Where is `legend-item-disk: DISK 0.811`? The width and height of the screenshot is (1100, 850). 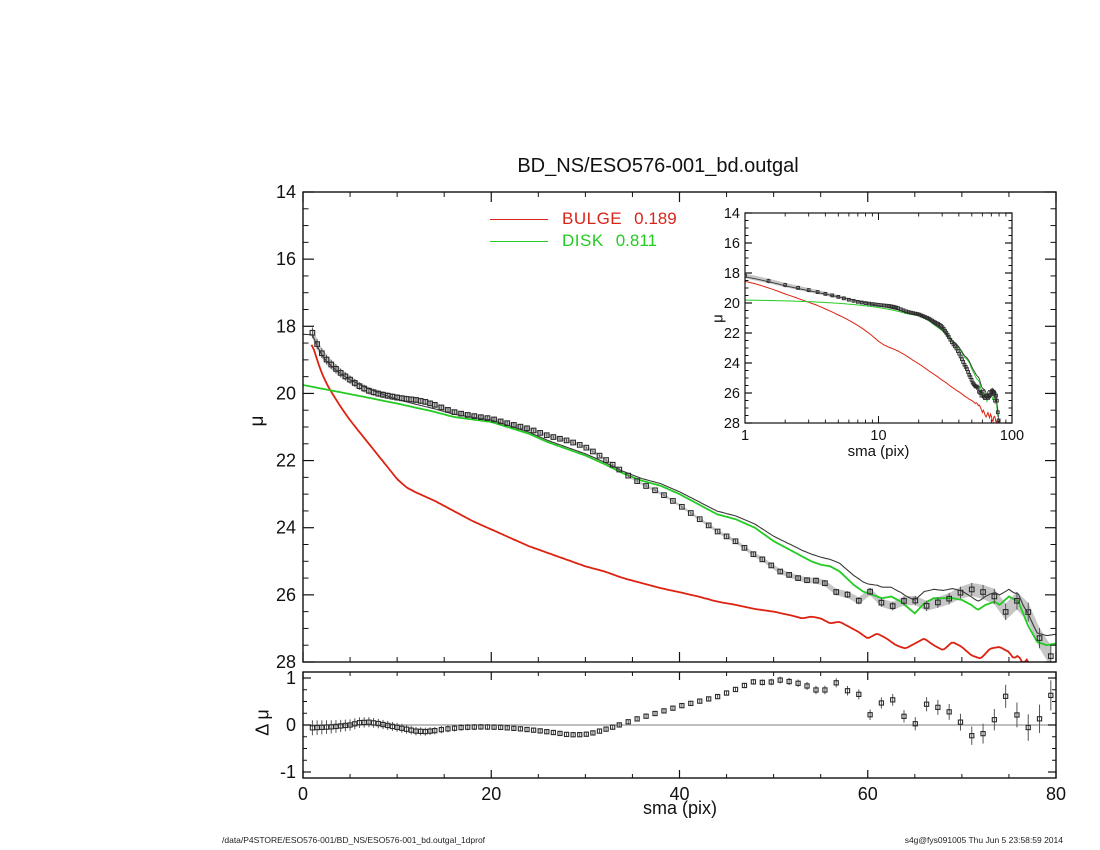
legend-item-disk: DISK 0.811 is located at coordinates (583, 241).